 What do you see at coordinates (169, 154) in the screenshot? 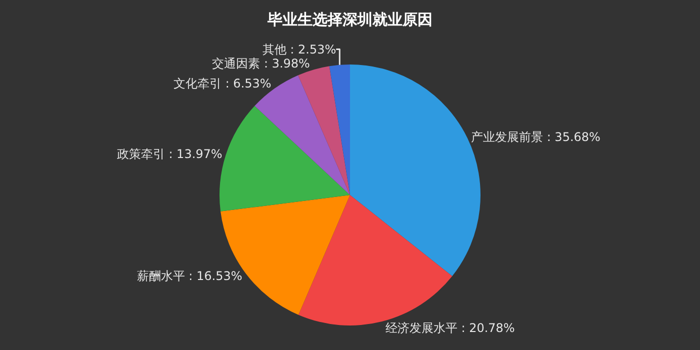
I see `slice-label: 政策牵引 : 13.97%` at bounding box center [169, 154].